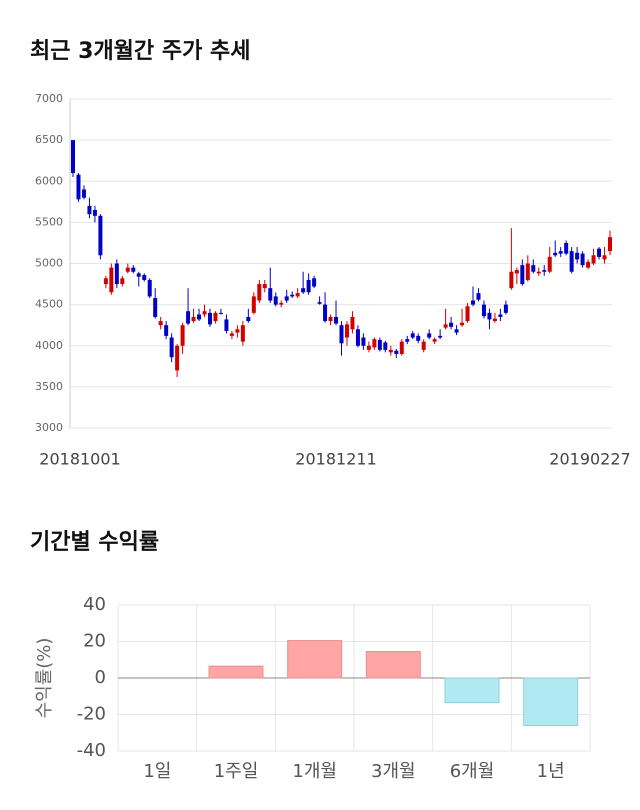 The width and height of the screenshot is (640, 810). Describe the element at coordinates (236, 771) in the screenshot. I see `x-tick-label: 1주일` at that location.